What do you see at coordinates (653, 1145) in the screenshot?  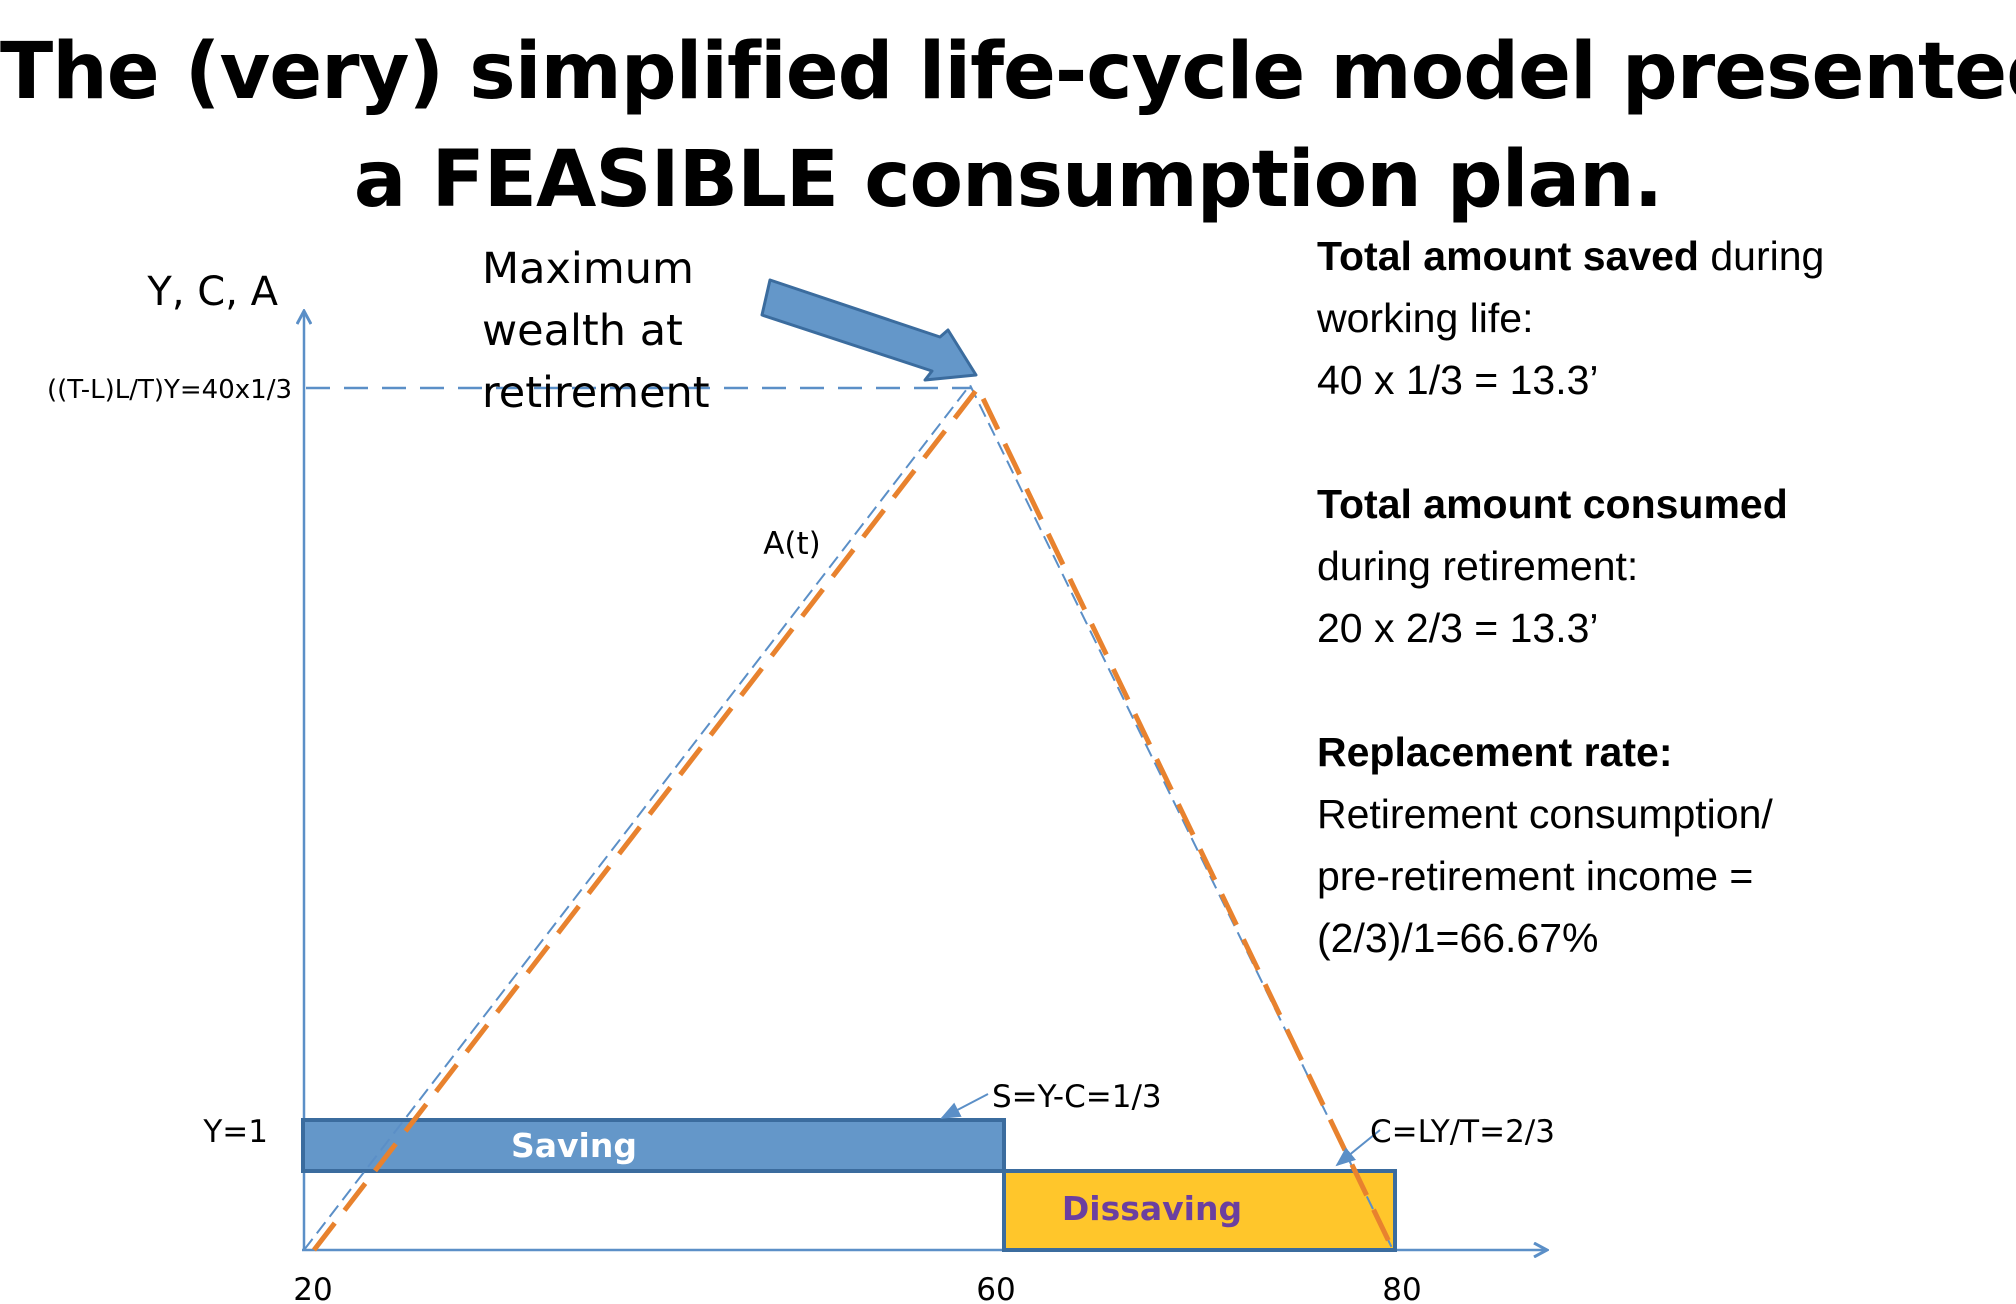 I see `saving-bar` at bounding box center [653, 1145].